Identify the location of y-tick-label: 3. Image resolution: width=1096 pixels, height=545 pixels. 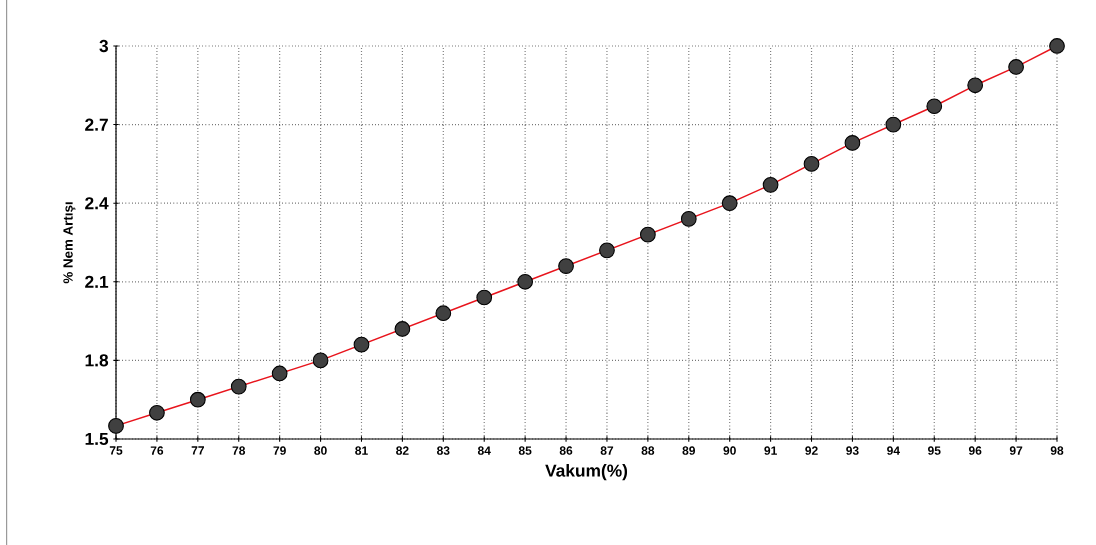
(104, 46).